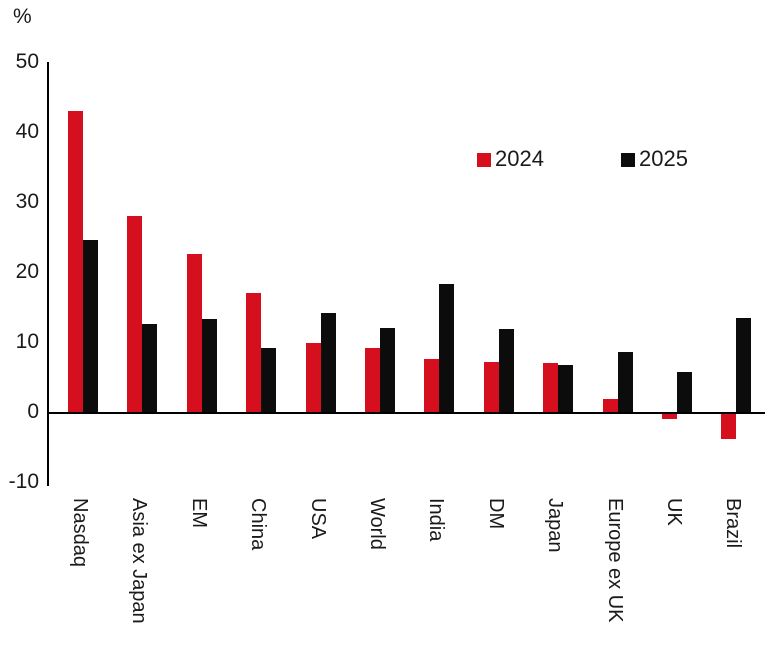 Image resolution: width=781 pixels, height=648 pixels. What do you see at coordinates (610, 405) in the screenshot?
I see `bar-2024-europe-ex-uk` at bounding box center [610, 405].